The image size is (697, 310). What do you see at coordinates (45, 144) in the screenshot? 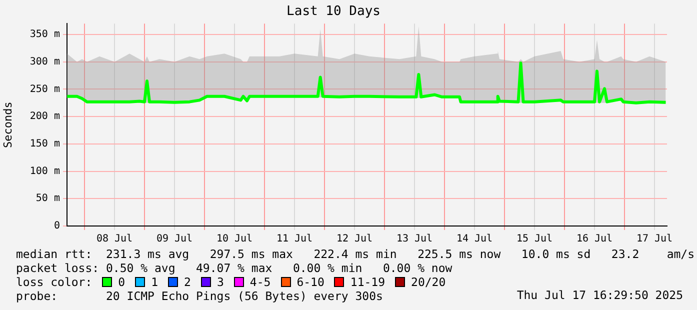
I see `y-tick-label: 150 m` at bounding box center [45, 144].